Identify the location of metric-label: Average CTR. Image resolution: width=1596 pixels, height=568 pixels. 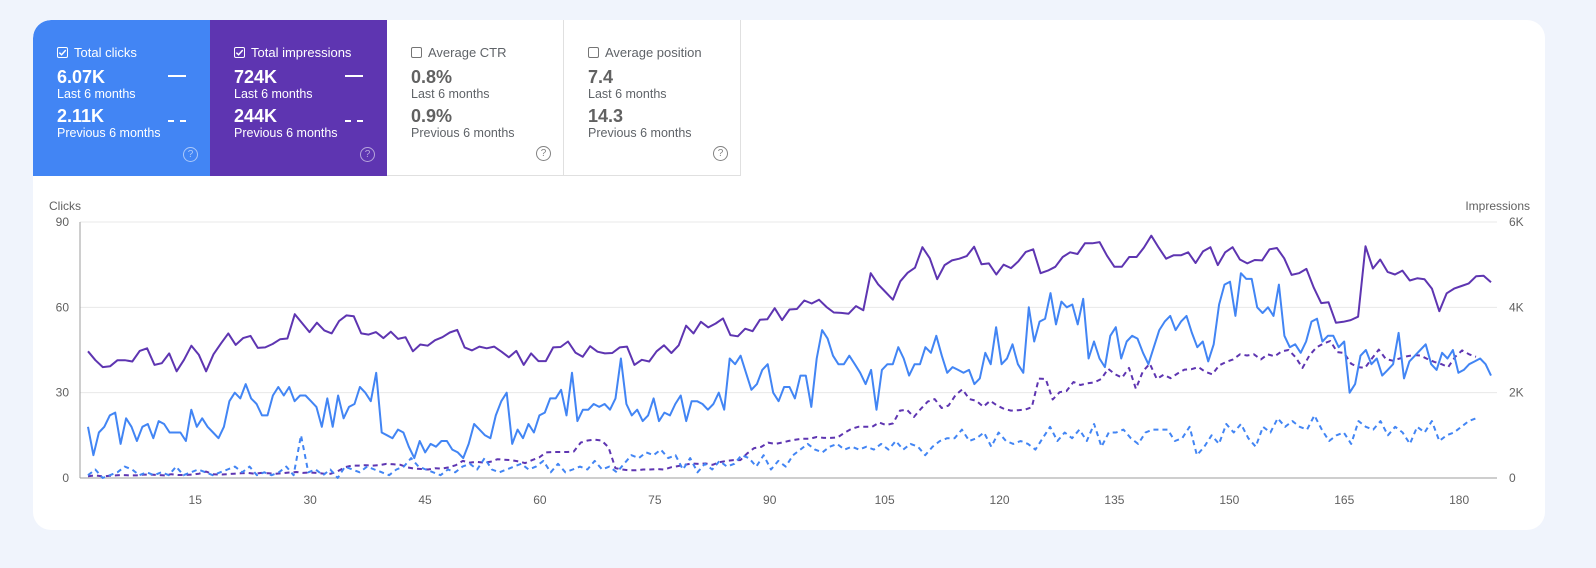
(467, 52).